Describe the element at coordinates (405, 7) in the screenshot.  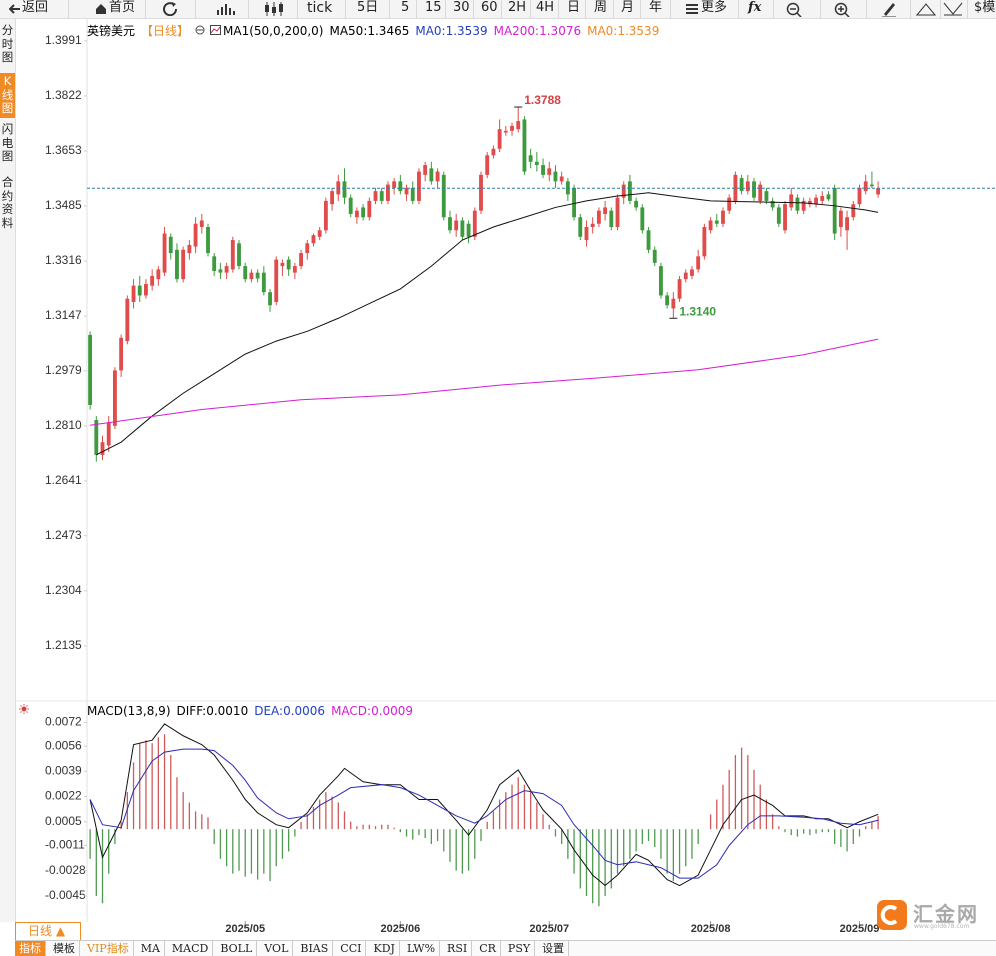
I see `period-button: 5` at that location.